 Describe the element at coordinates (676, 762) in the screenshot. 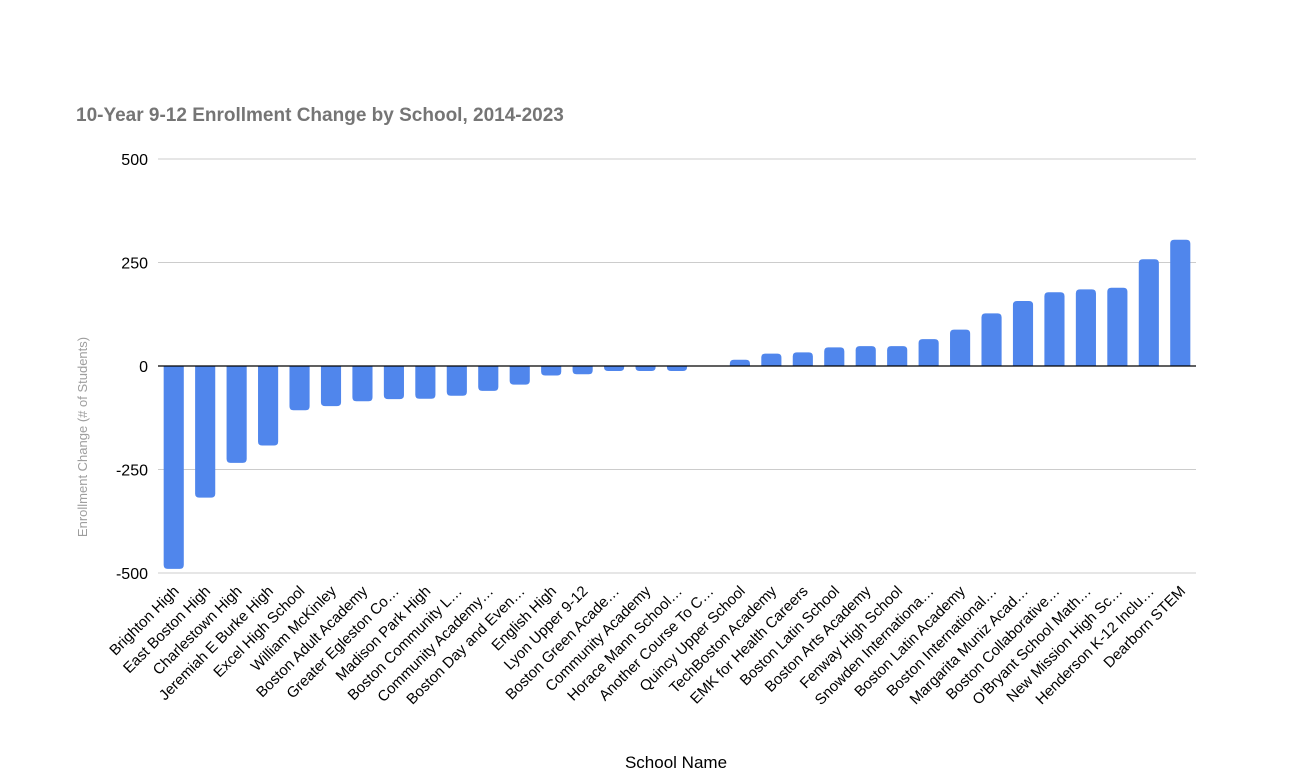

I see `x-axis-label: School Name` at that location.